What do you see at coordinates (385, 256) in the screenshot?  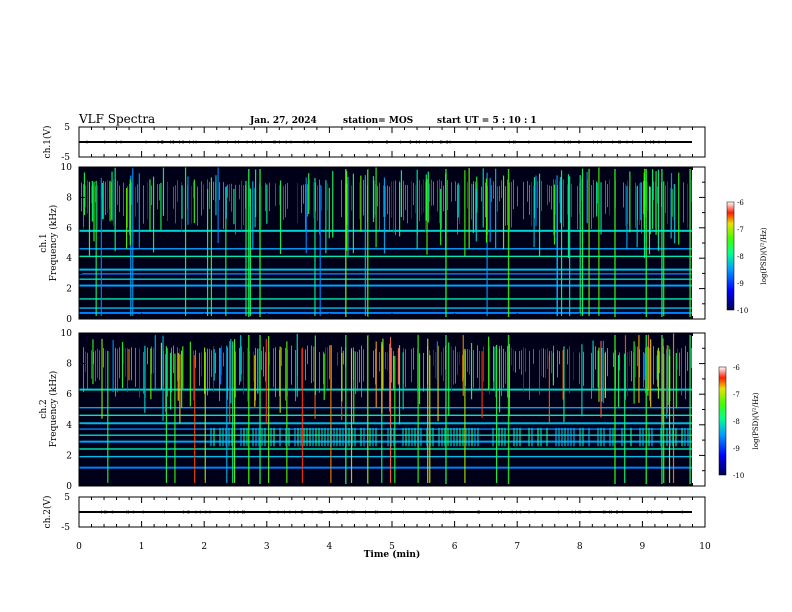 I see `band-line` at bounding box center [385, 256].